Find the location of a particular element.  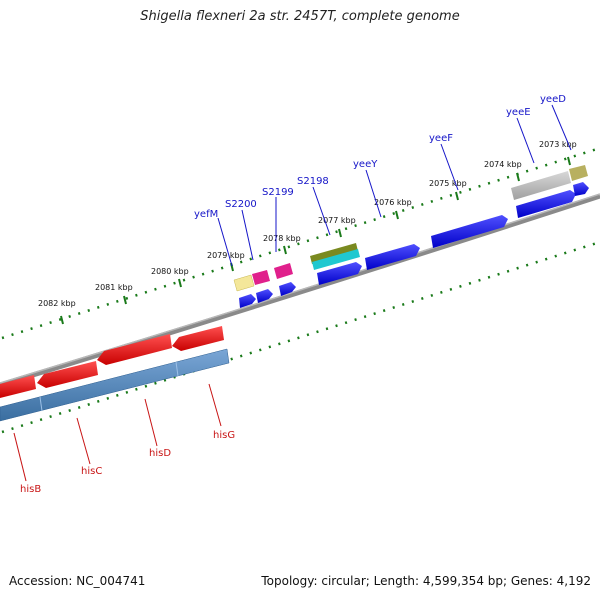

tick-label-2073: 2073 kbp is located at coordinates (558, 144).